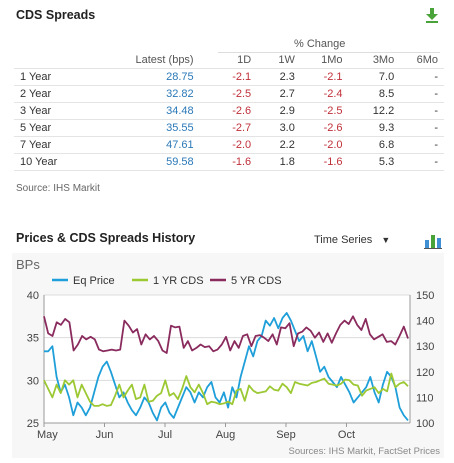  What do you see at coordinates (425, 322) in the screenshot?
I see `right-tick-label: 140` at bounding box center [425, 322].